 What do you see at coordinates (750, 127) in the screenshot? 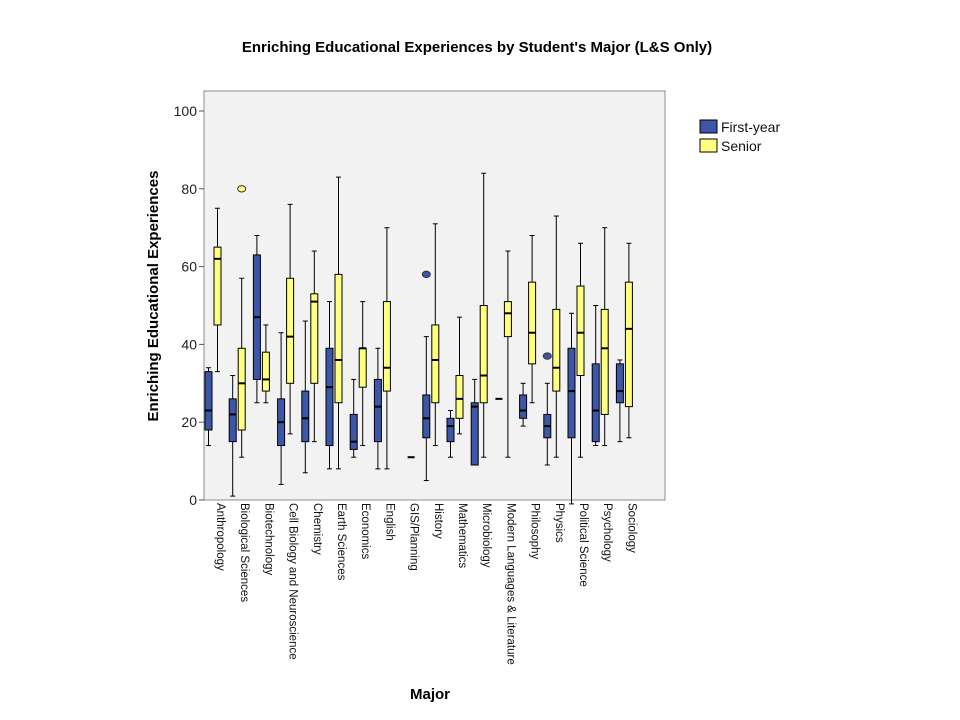
I see `legend-label: First-year` at bounding box center [750, 127].